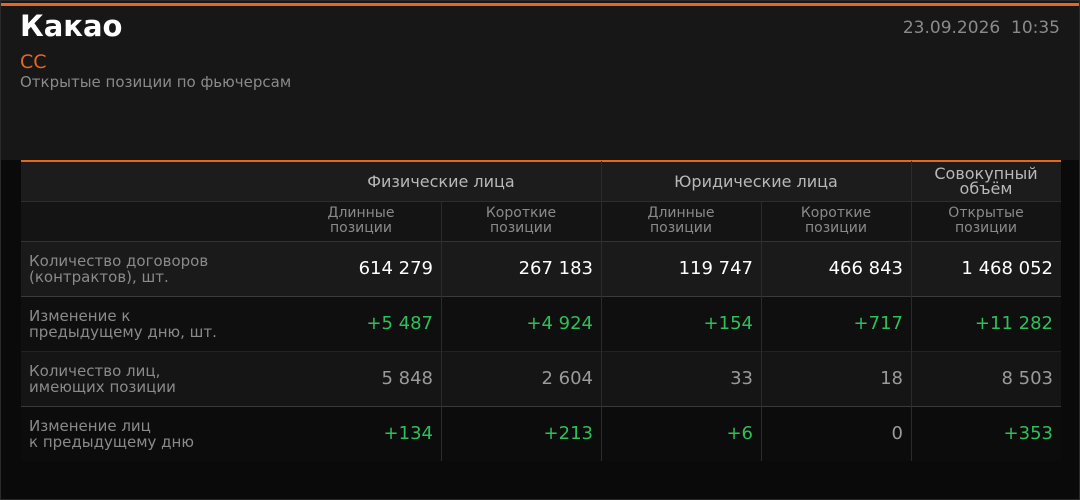  Describe the element at coordinates (399, 323) in the screenshot. I see `cell-value: +5 487` at that location.